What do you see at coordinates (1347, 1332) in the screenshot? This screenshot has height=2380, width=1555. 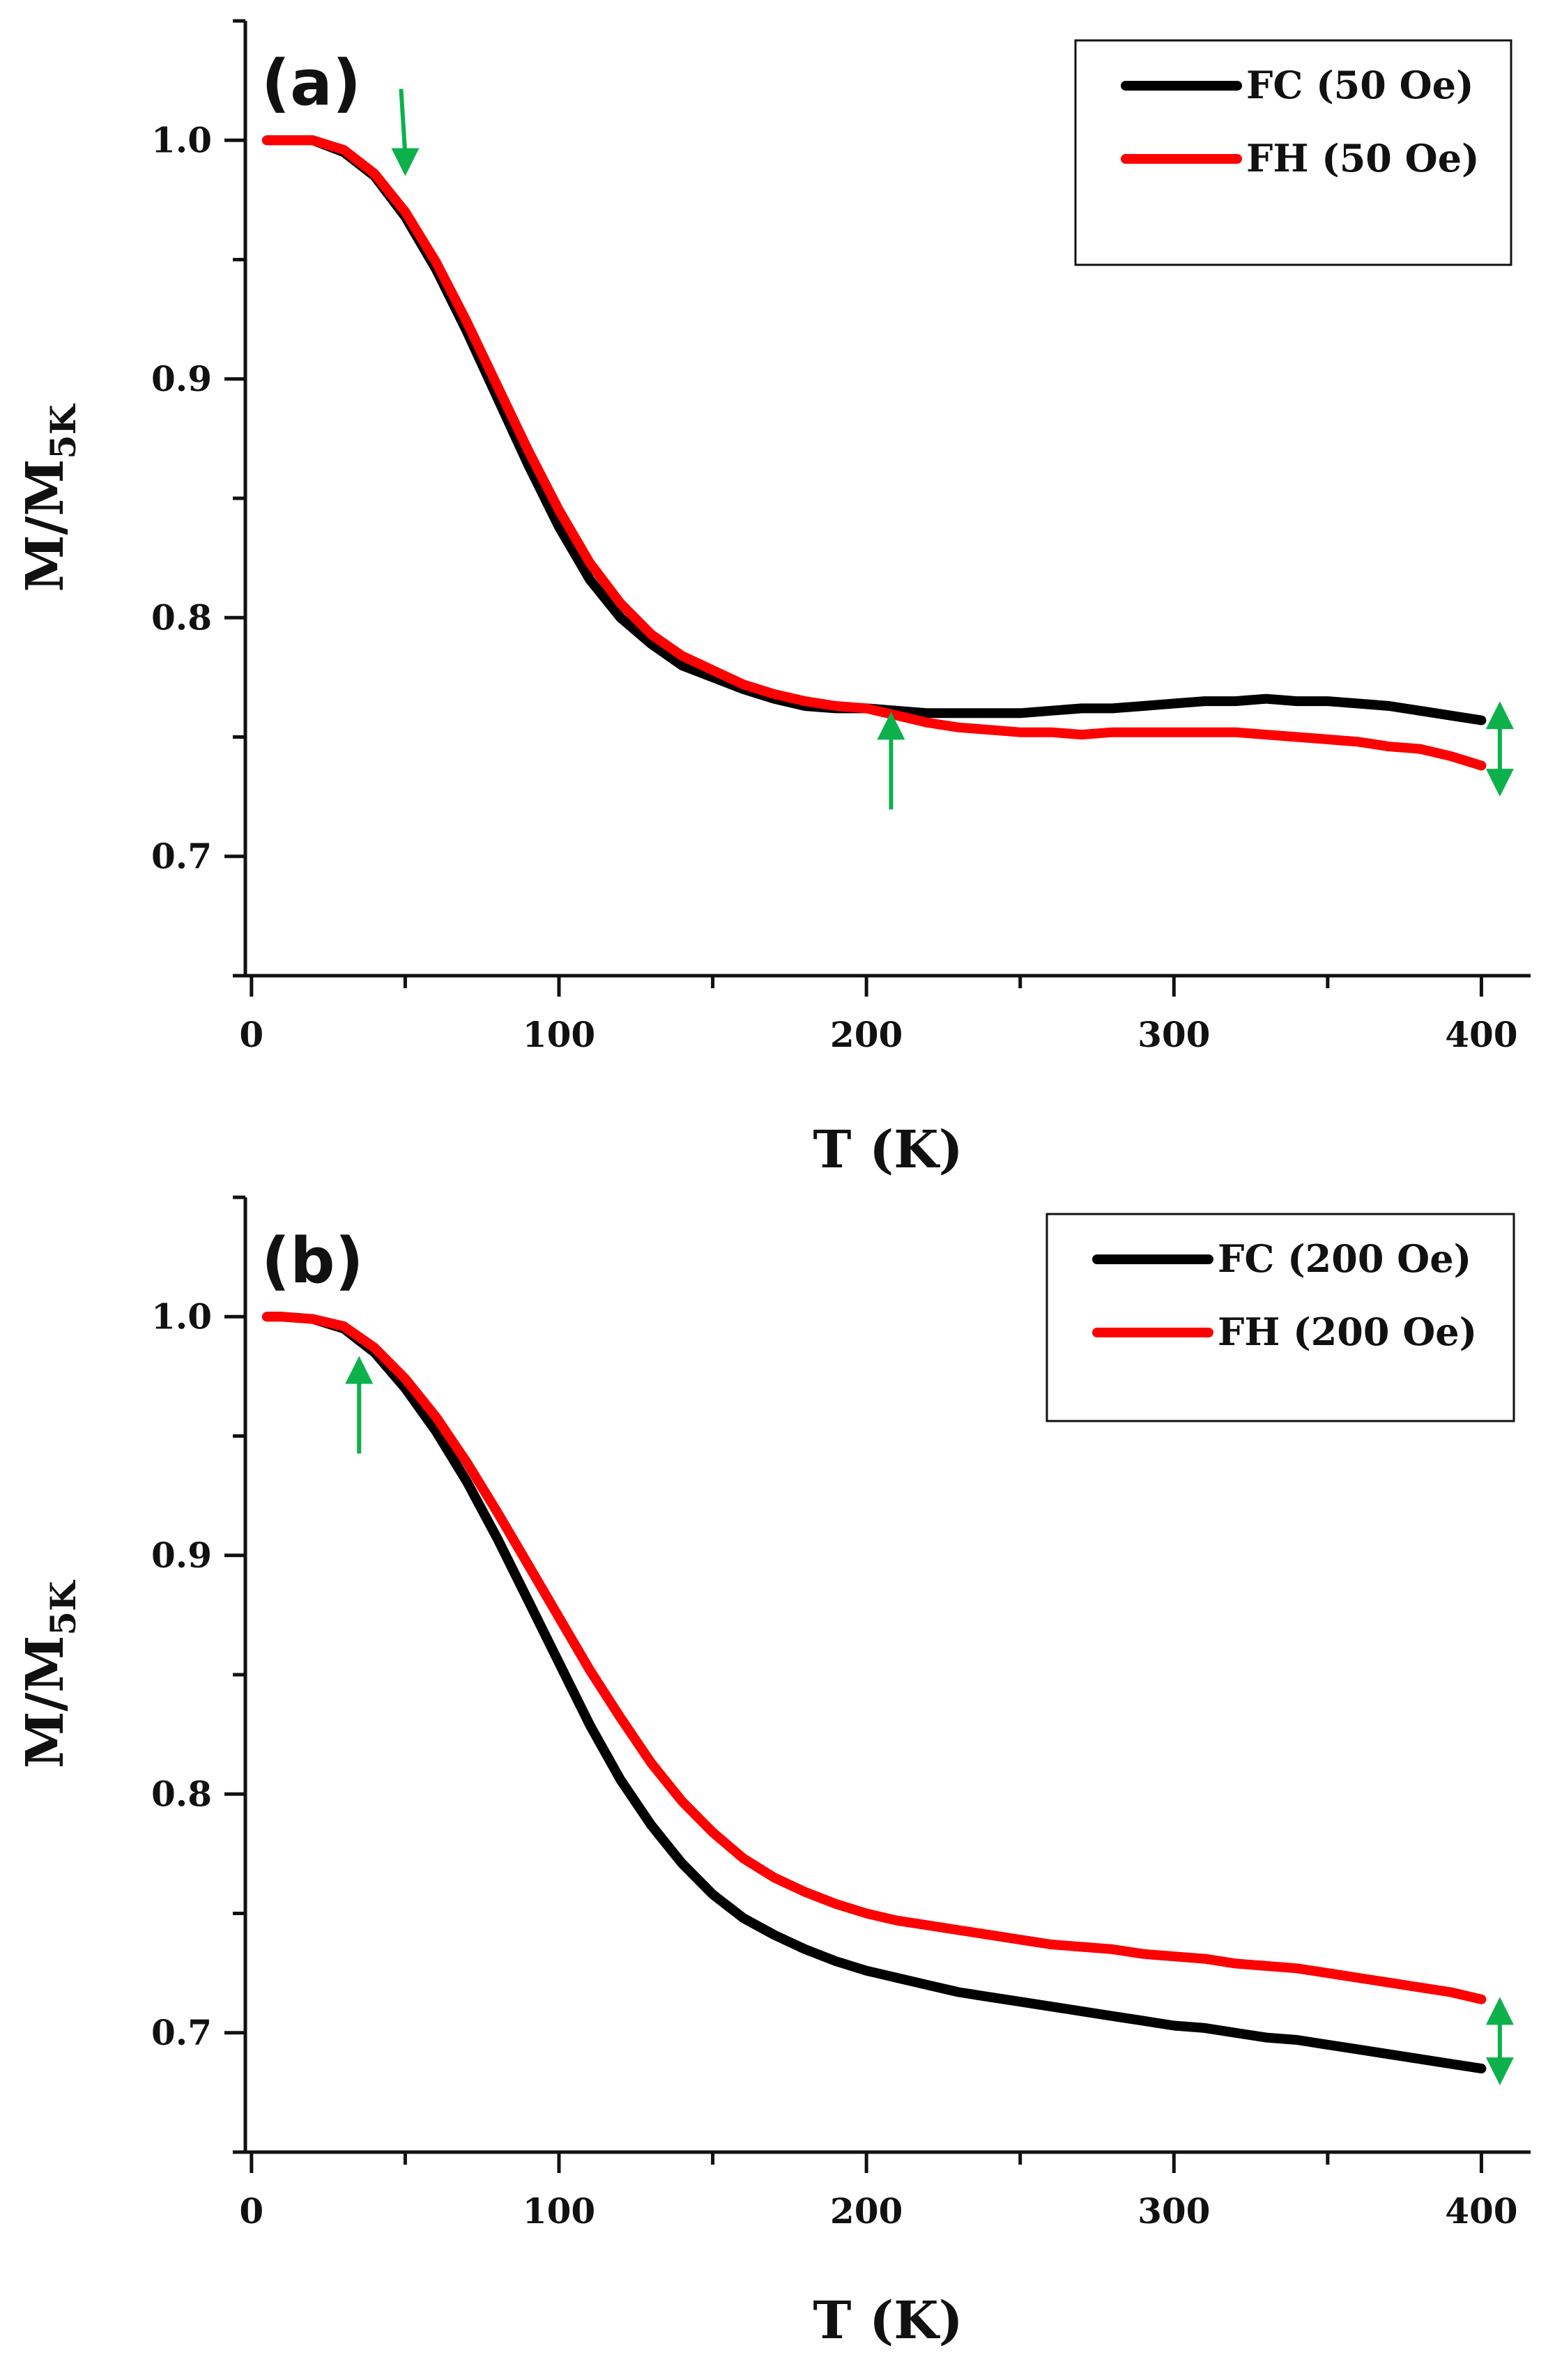 I see `legend-label-fh: FH (200 Oe)` at bounding box center [1347, 1332].